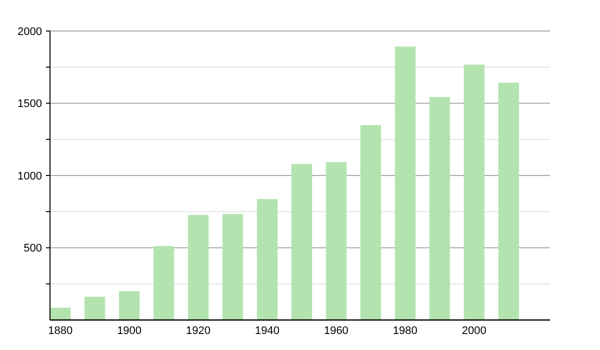  What do you see at coordinates (30, 32) in the screenshot?
I see `y-tick-label: 2000` at bounding box center [30, 32].